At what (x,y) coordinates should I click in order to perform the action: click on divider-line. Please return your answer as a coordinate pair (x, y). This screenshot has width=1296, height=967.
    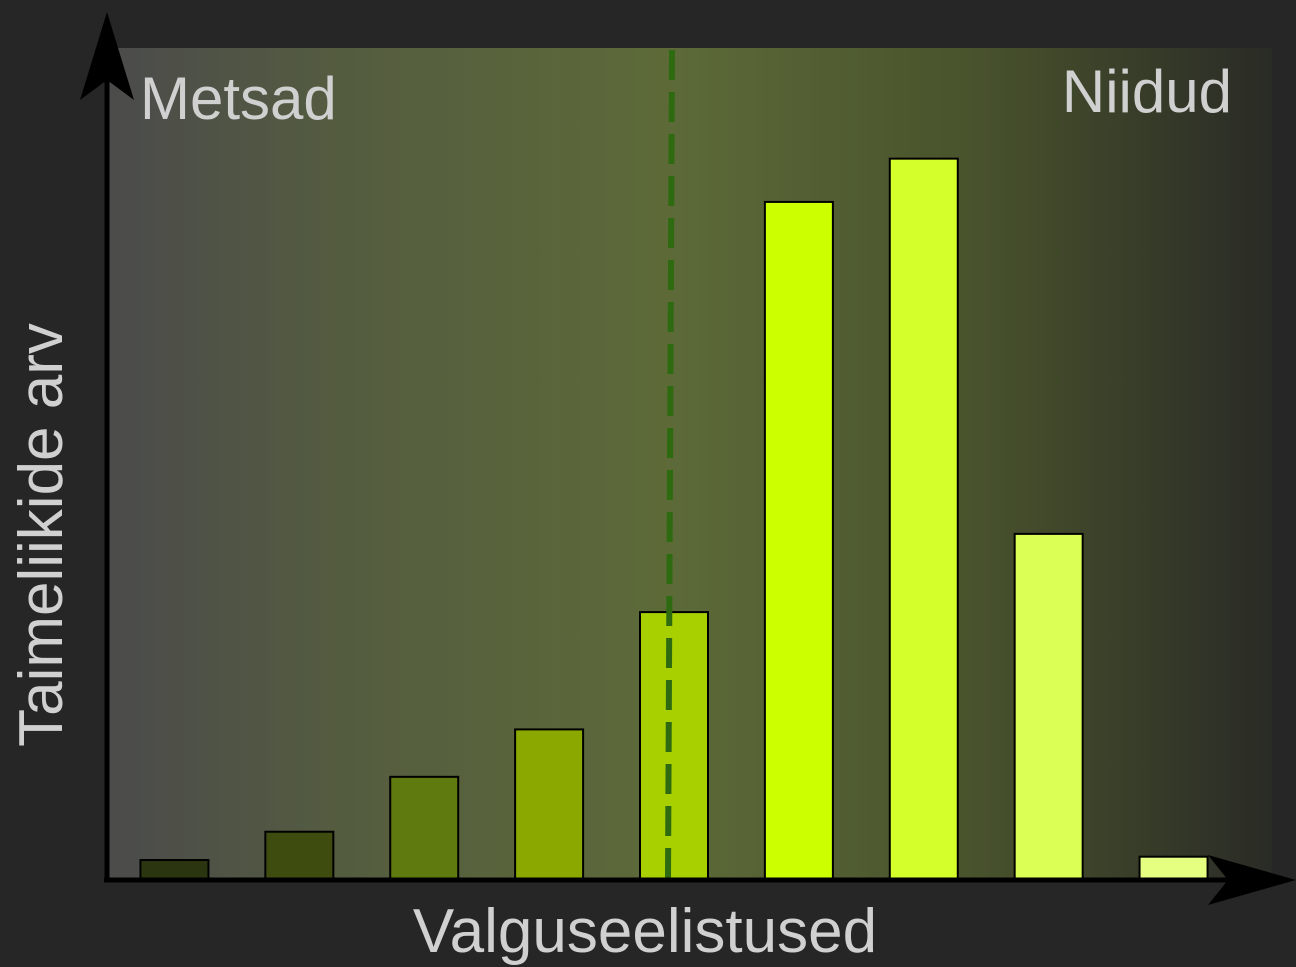
    Looking at the image, I should click on (670, 465).